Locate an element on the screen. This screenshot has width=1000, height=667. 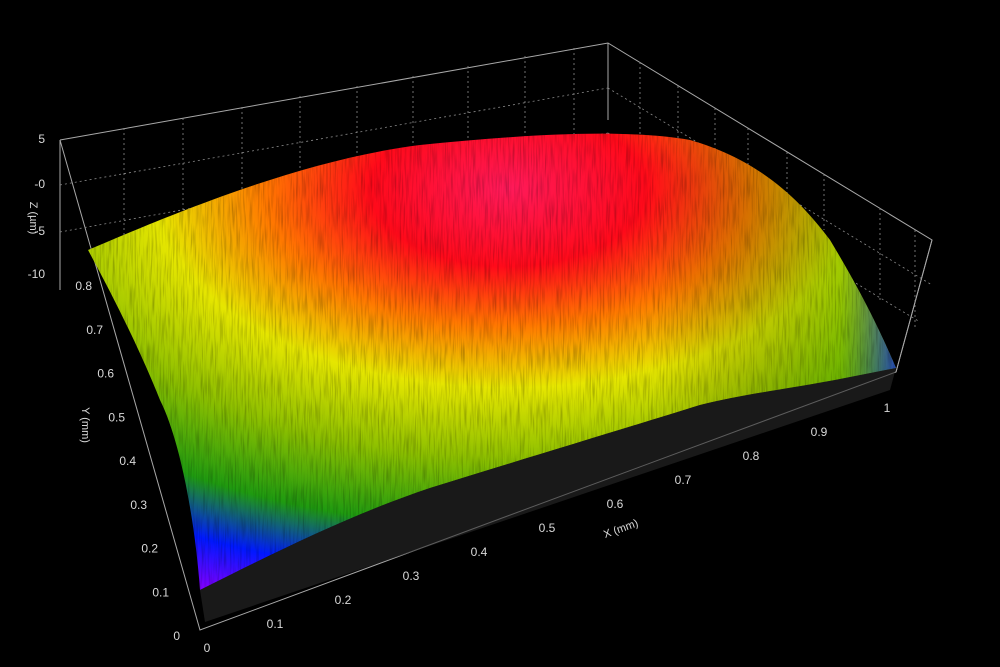
x-tick-label: 0.7 is located at coordinates (683, 480).